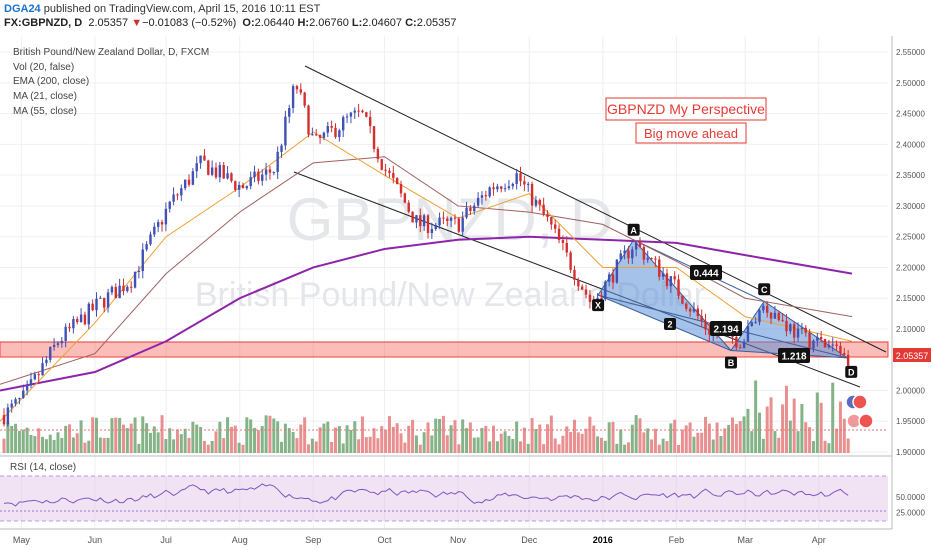  Describe the element at coordinates (22, 9) in the screenshot. I see `author-name: DGA24` at that location.